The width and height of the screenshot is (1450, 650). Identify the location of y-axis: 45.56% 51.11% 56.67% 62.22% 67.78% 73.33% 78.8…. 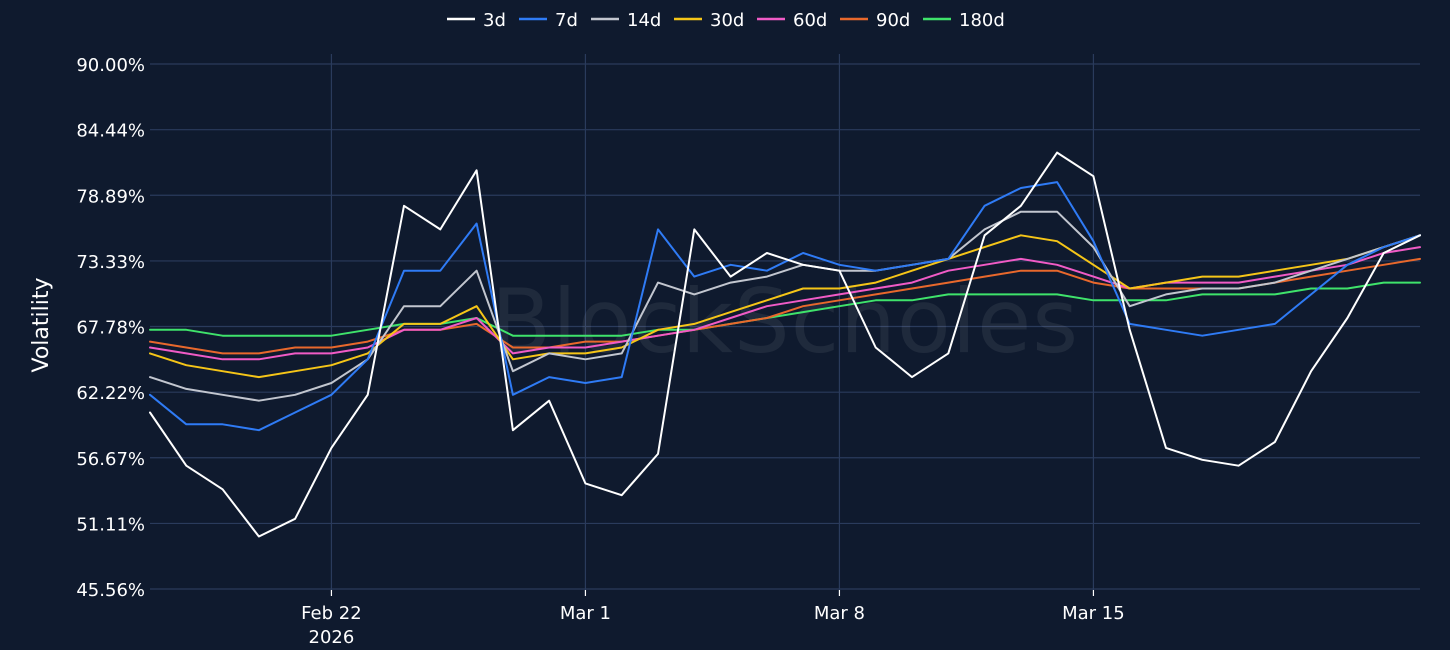
(110, 328).